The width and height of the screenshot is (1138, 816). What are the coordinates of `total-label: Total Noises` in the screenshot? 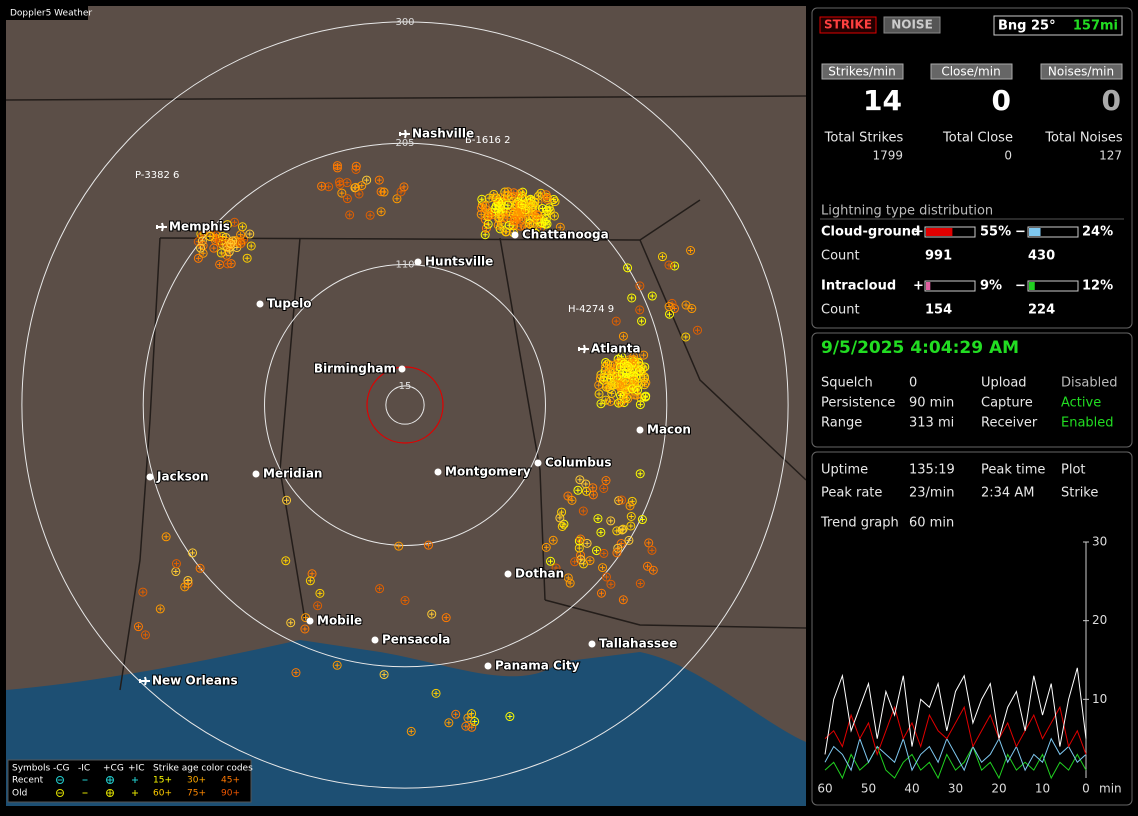 It's located at (1083, 138).